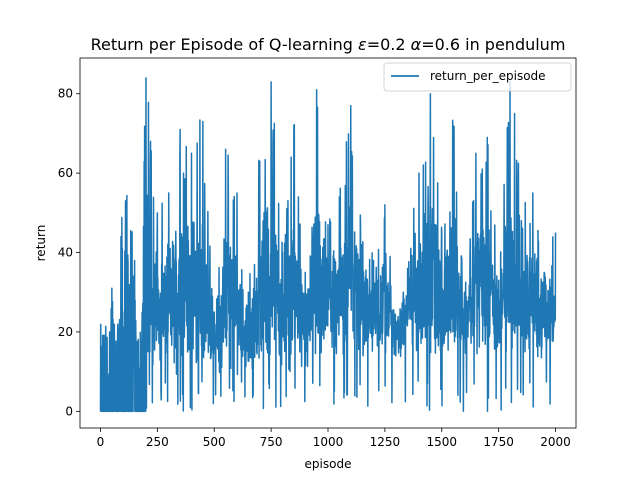  I want to click on x-tick-label: 750, so click(271, 442).